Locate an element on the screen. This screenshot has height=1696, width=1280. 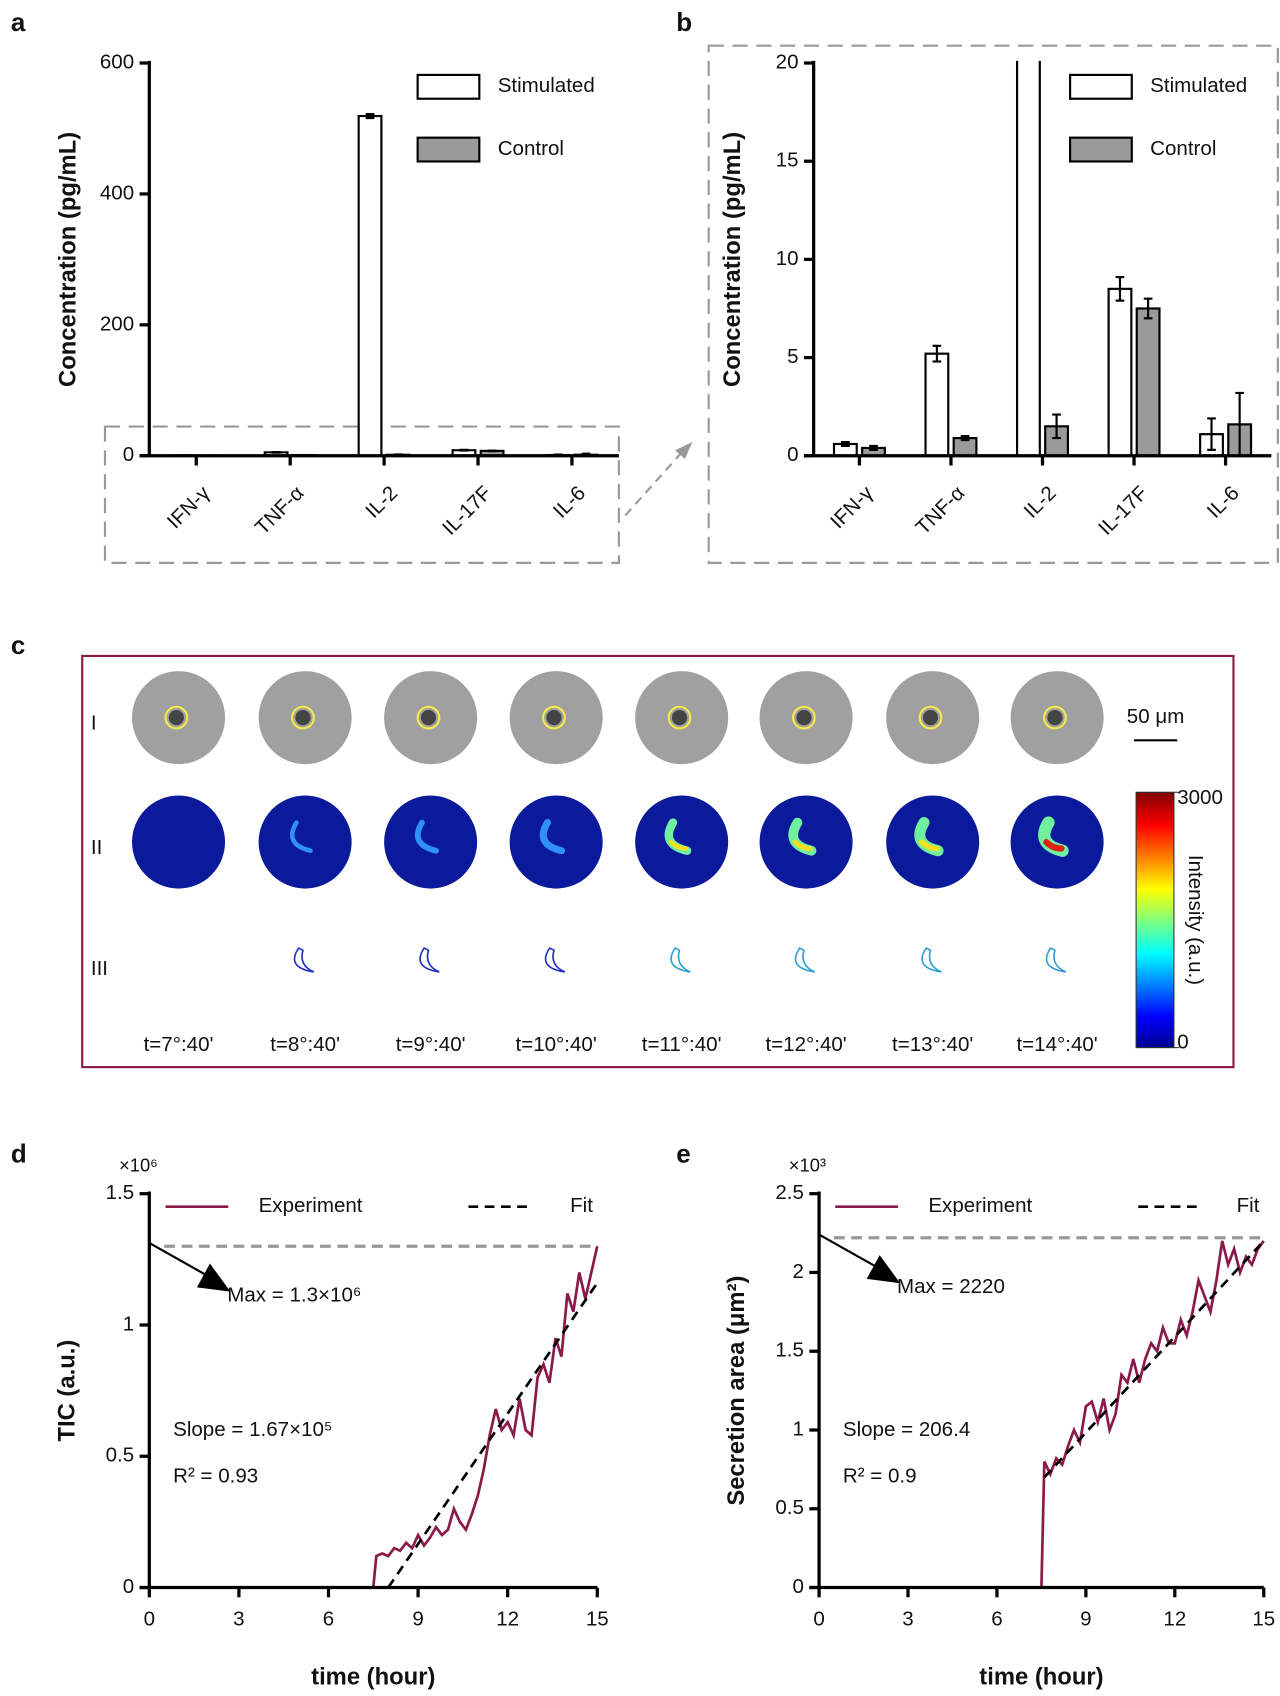
panel-label: b is located at coordinates (684, 22).